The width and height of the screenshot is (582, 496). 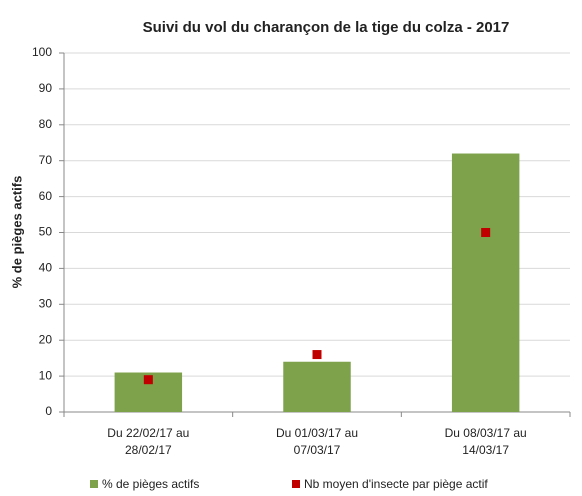 What do you see at coordinates (46, 268) in the screenshot?
I see `y-tick-label: 40` at bounding box center [46, 268].